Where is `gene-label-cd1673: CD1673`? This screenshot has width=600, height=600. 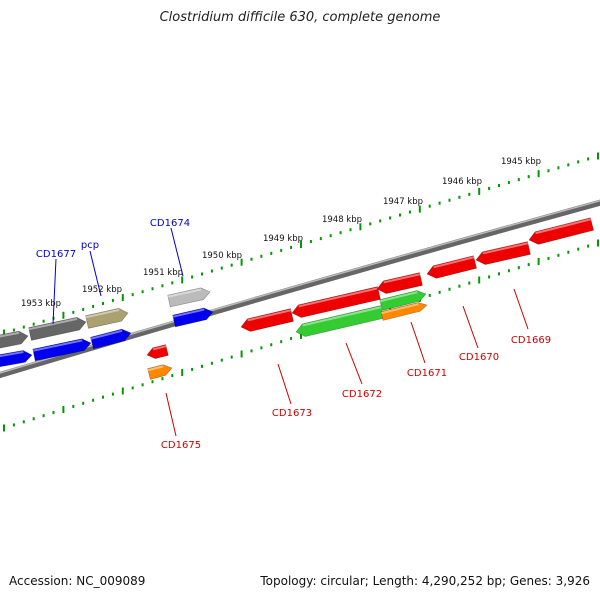
gene-label-cd1673: CD1673 is located at coordinates (292, 413).